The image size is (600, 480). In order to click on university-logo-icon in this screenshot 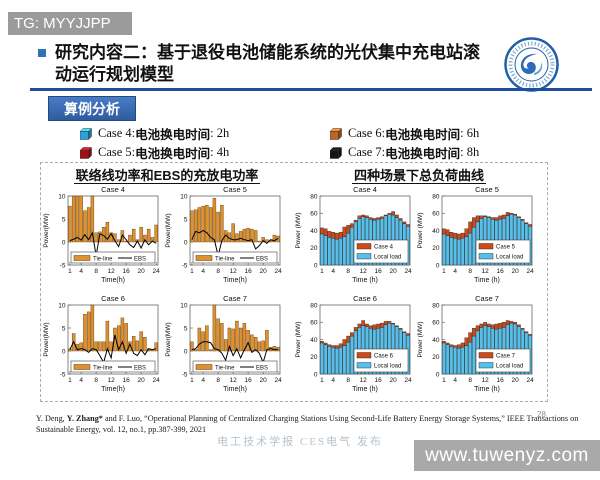, I will do `click(531, 64)`.